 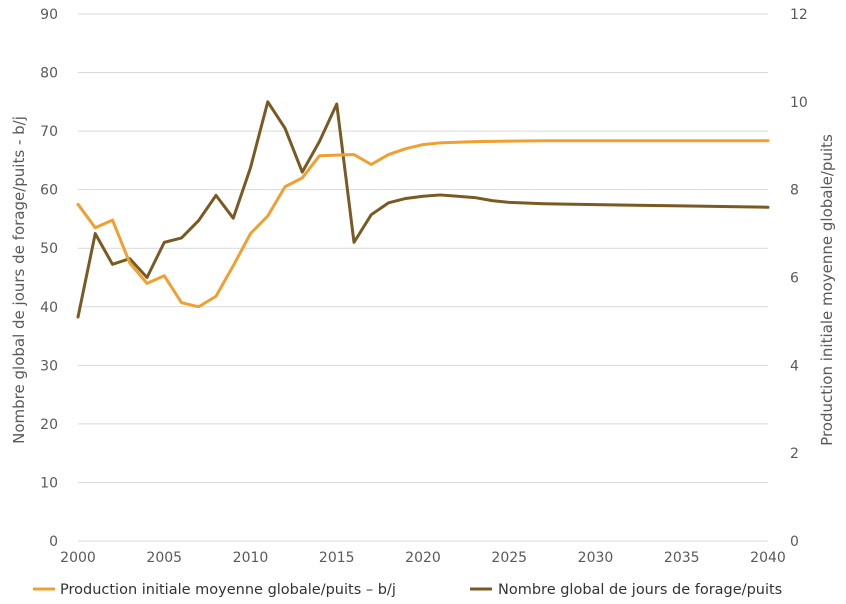 What do you see at coordinates (49, 308) in the screenshot?
I see `left-tick-label: 40` at bounding box center [49, 308].